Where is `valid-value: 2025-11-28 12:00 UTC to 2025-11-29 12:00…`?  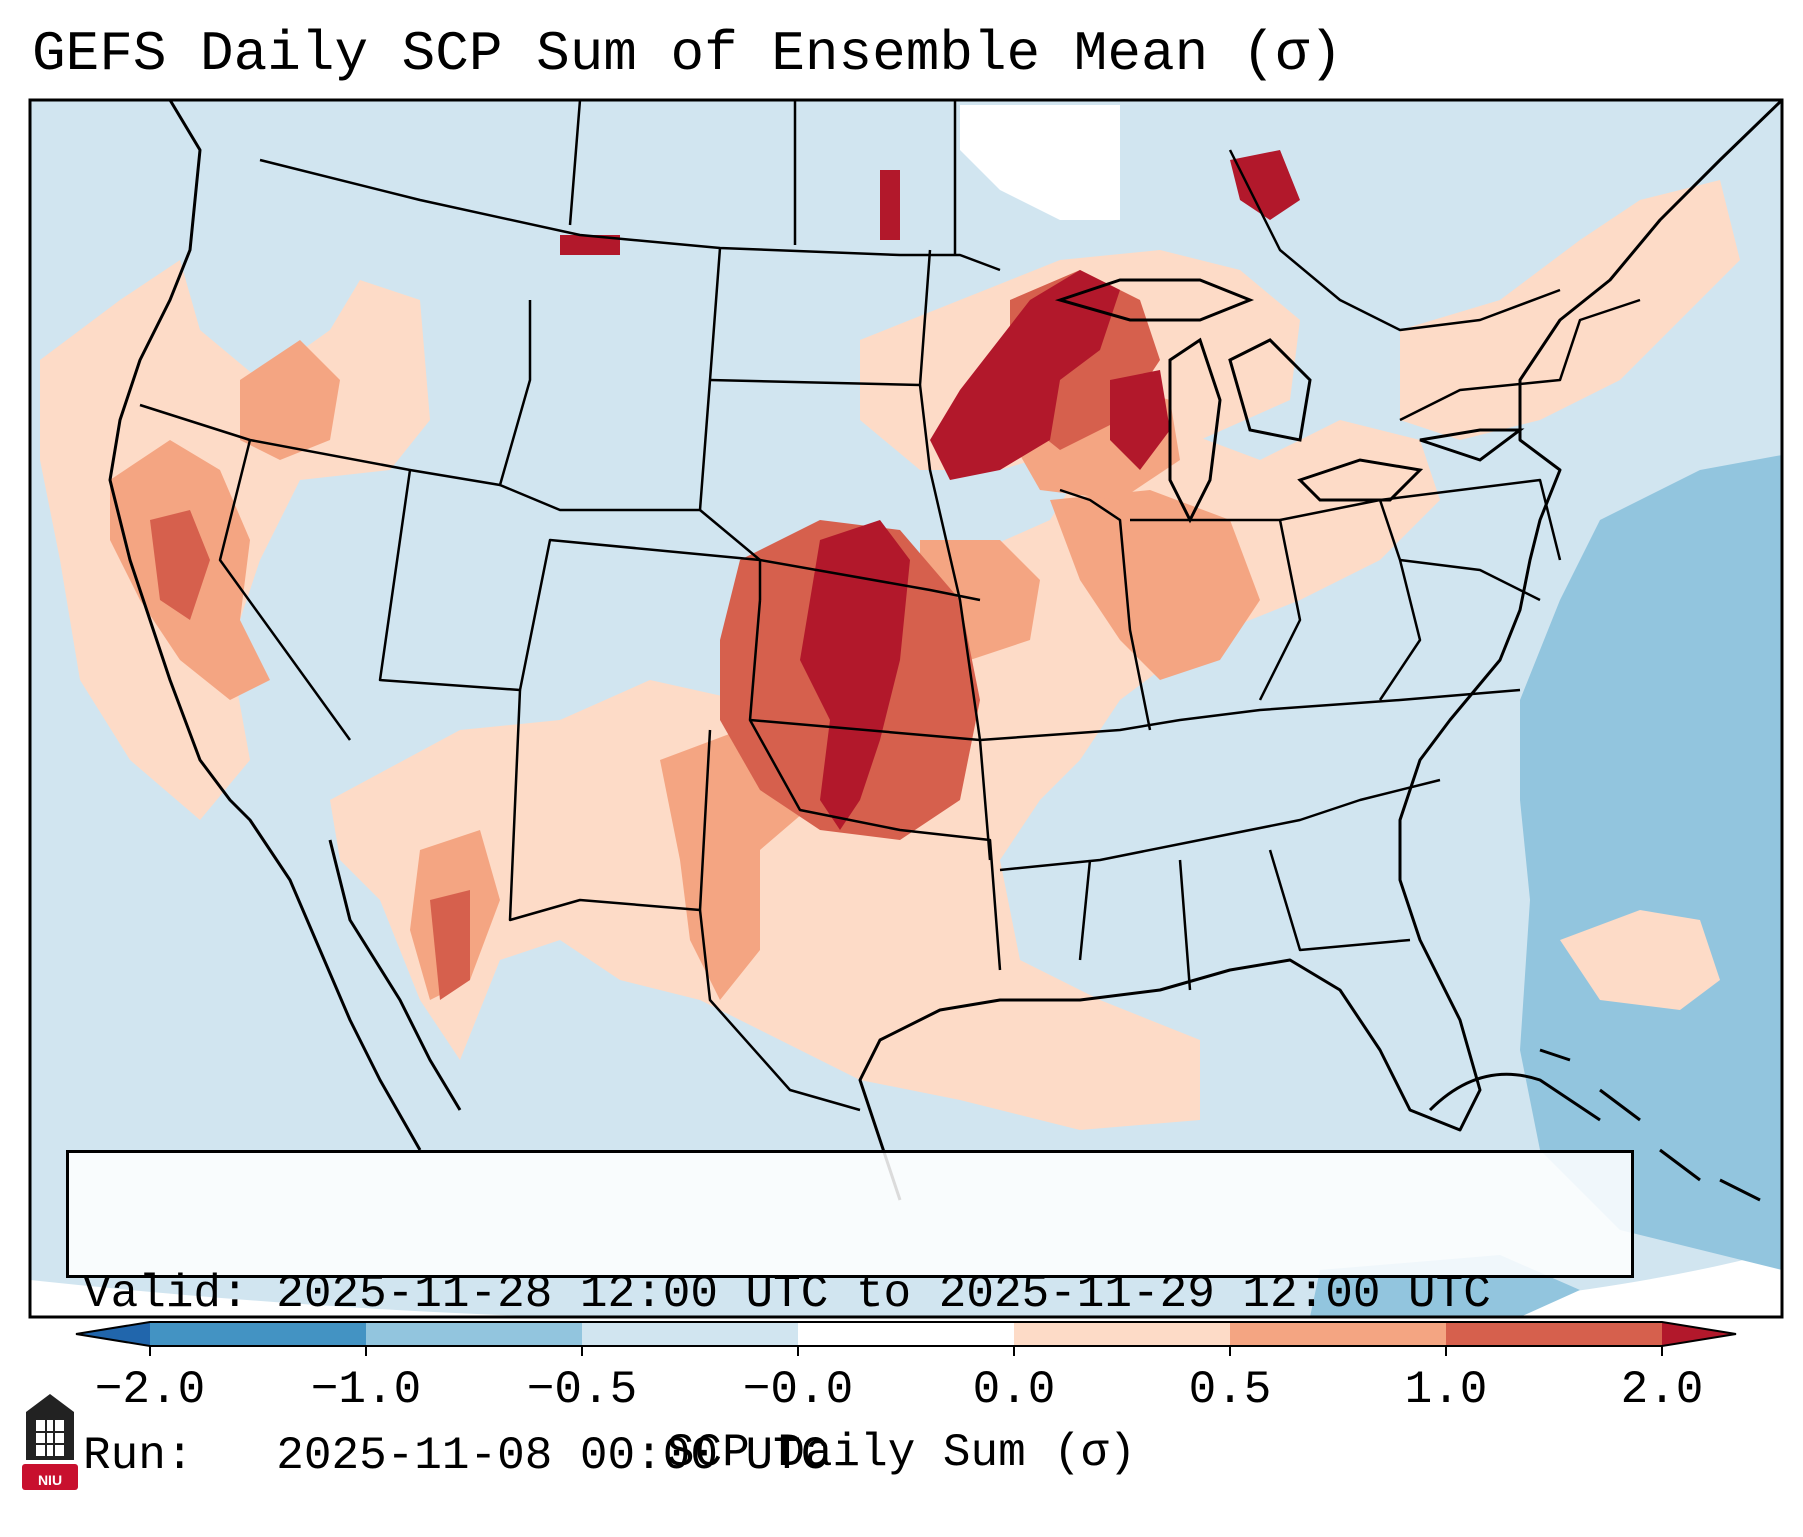 valid-value: 2025-11-28 12:00 UTC to 2025-11-29 12:00… is located at coordinates (883, 1294).